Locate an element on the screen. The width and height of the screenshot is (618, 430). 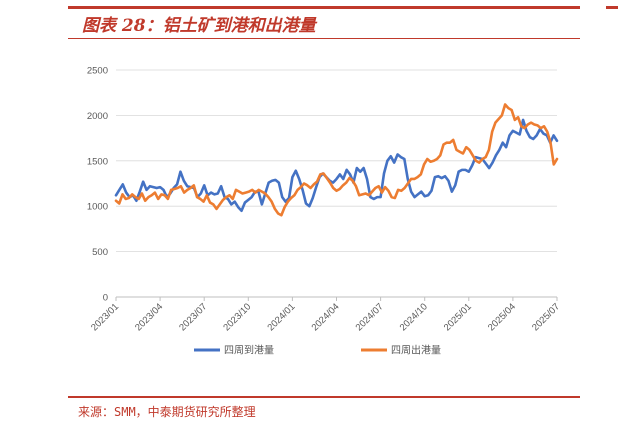
x-tick-label: 2024/07 is located at coordinates (370, 317).